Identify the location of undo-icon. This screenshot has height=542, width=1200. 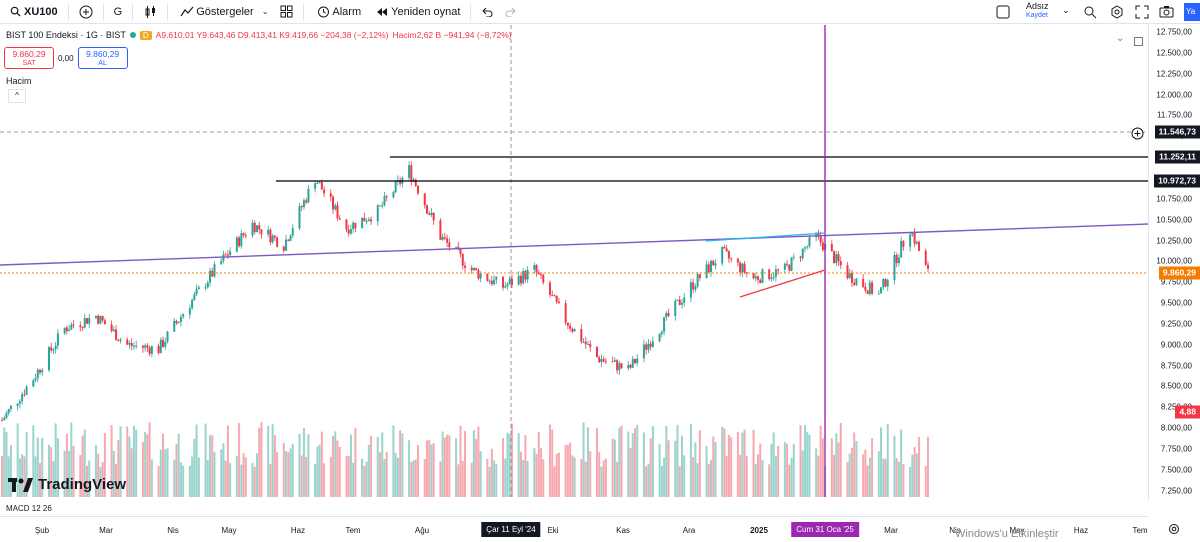
(487, 12).